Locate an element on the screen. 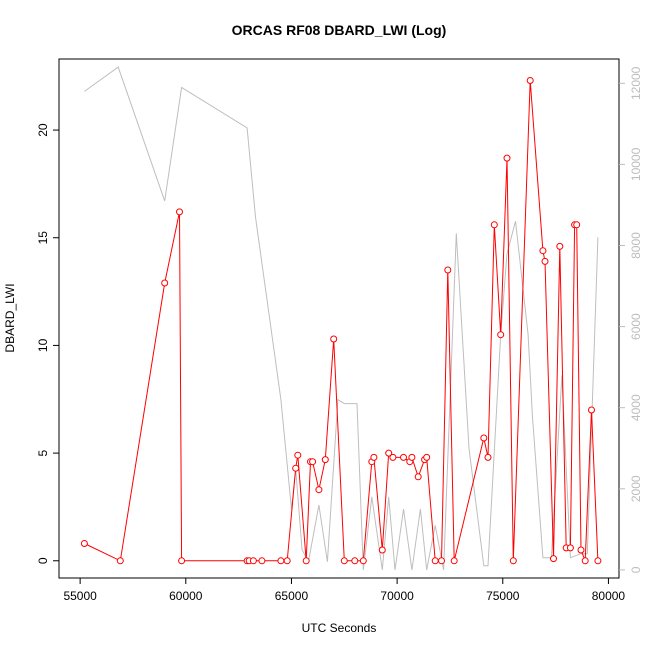 This screenshot has width=650, height=650. y-axis-label: DBARD_LWI is located at coordinates (10, 317).